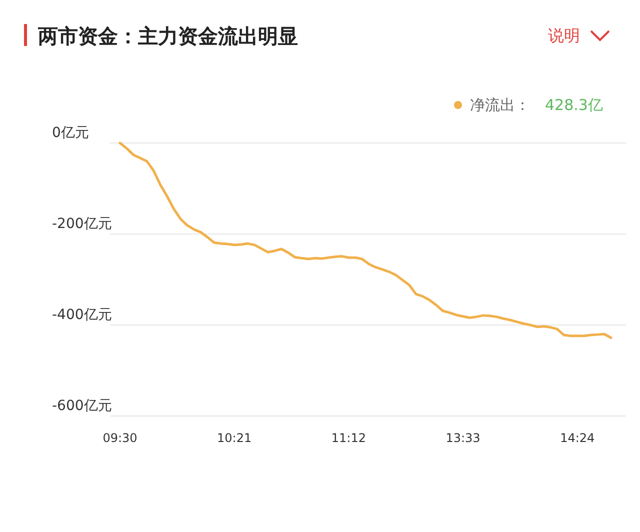  What do you see at coordinates (82, 315) in the screenshot?
I see `y-tick-label: -400亿元` at bounding box center [82, 315].